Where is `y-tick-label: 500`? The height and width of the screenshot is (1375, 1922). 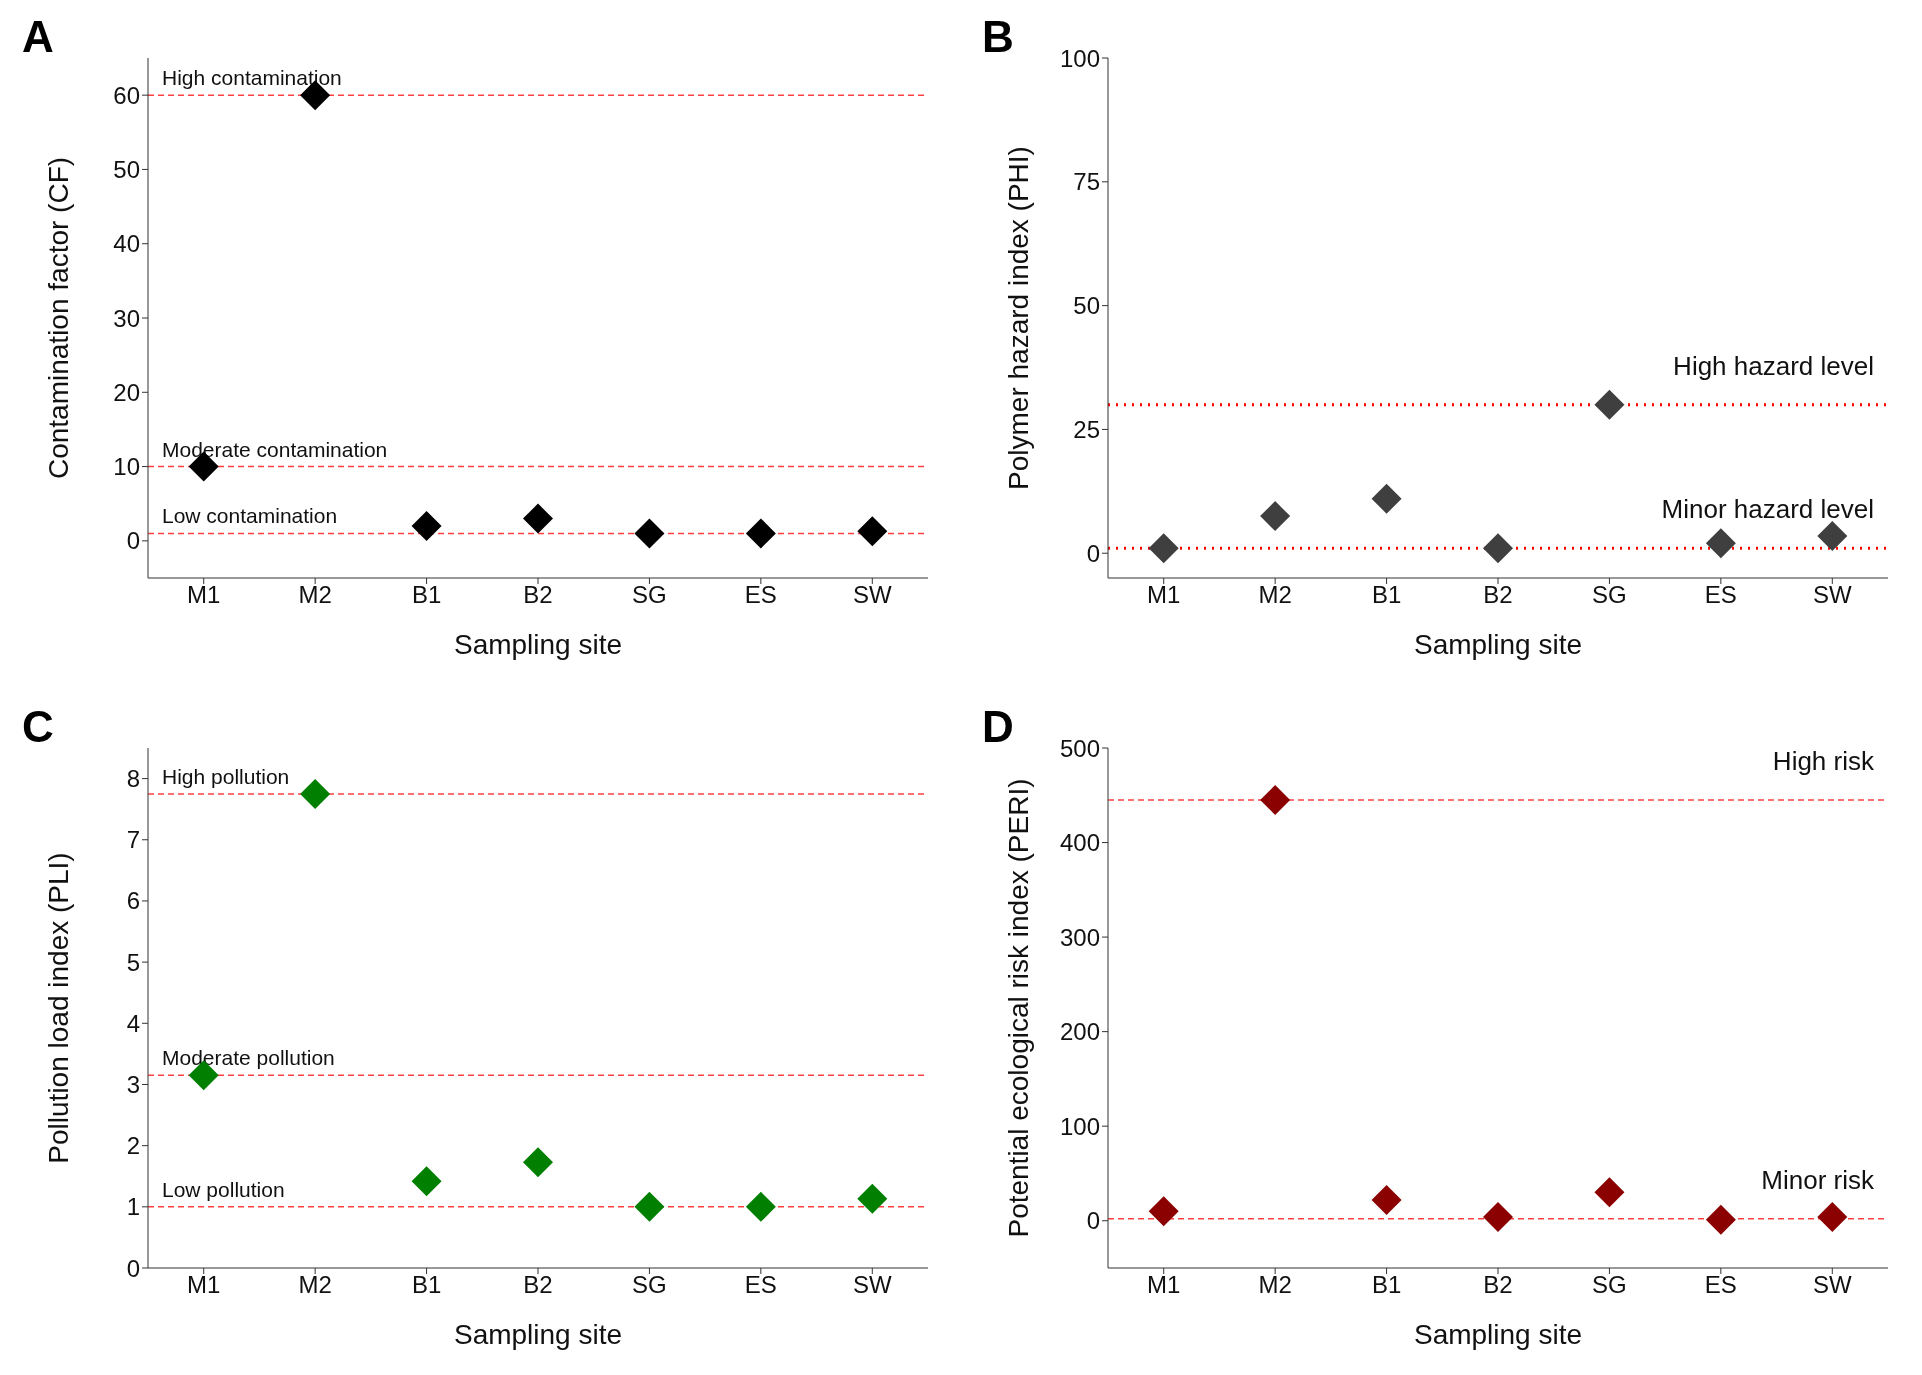 y-tick-label: 500 is located at coordinates (1079, 748).